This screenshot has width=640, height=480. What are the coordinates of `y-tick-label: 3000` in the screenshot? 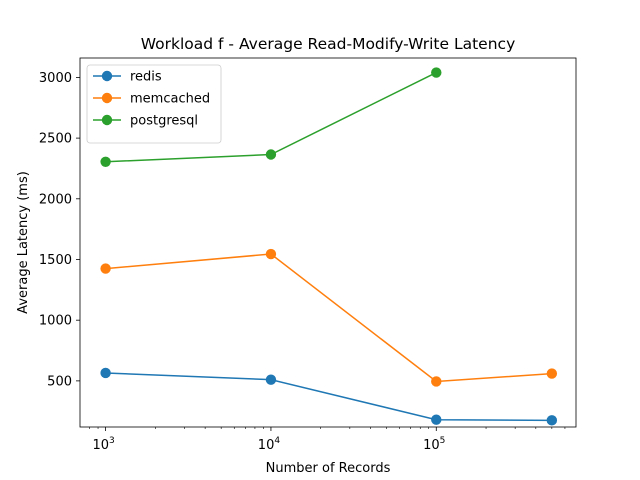 It's located at (55, 78).